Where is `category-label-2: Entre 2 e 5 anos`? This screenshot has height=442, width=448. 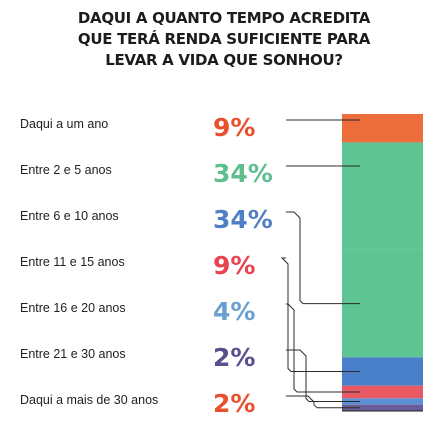
category-label-2: Entre 2 e 5 anos is located at coordinates (66, 170).